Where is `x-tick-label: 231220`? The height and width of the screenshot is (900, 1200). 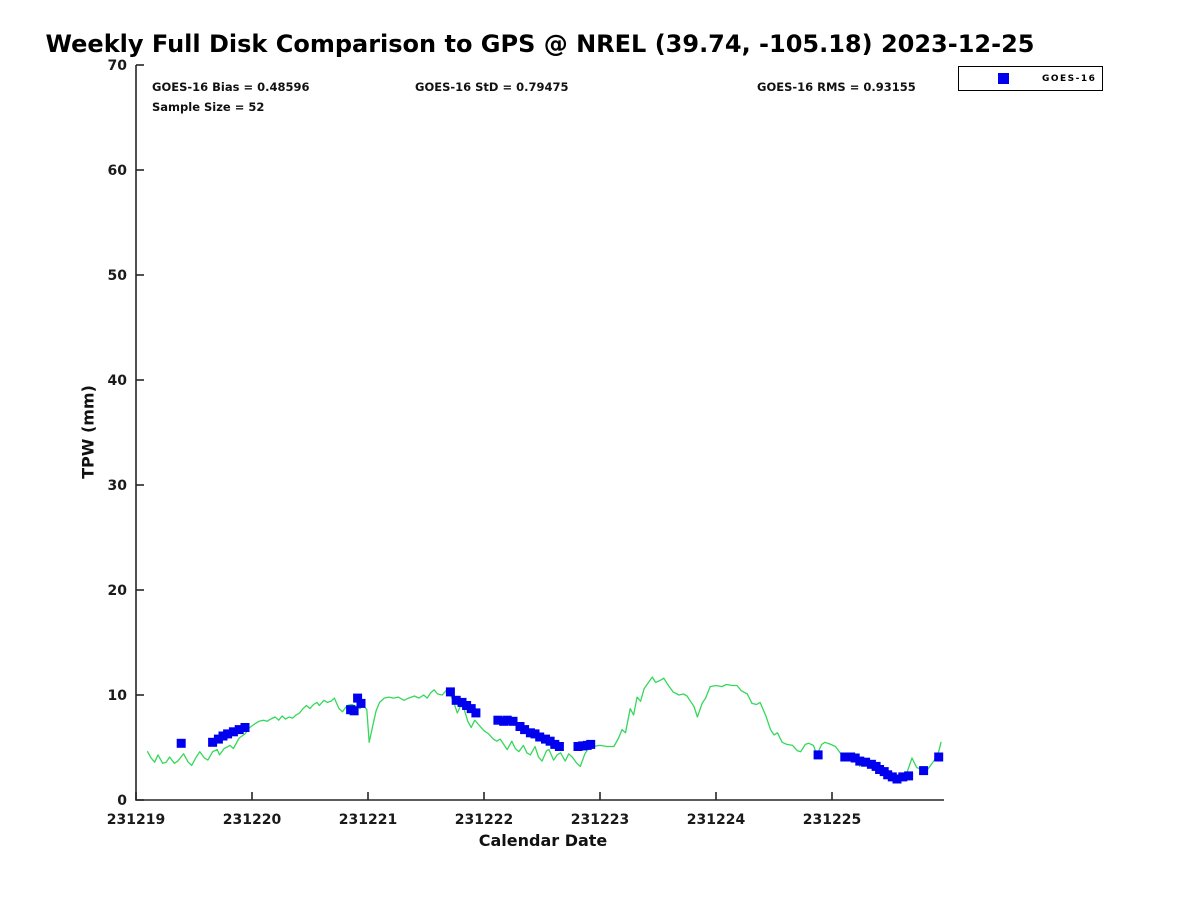
x-tick-label: 231220 is located at coordinates (252, 820).